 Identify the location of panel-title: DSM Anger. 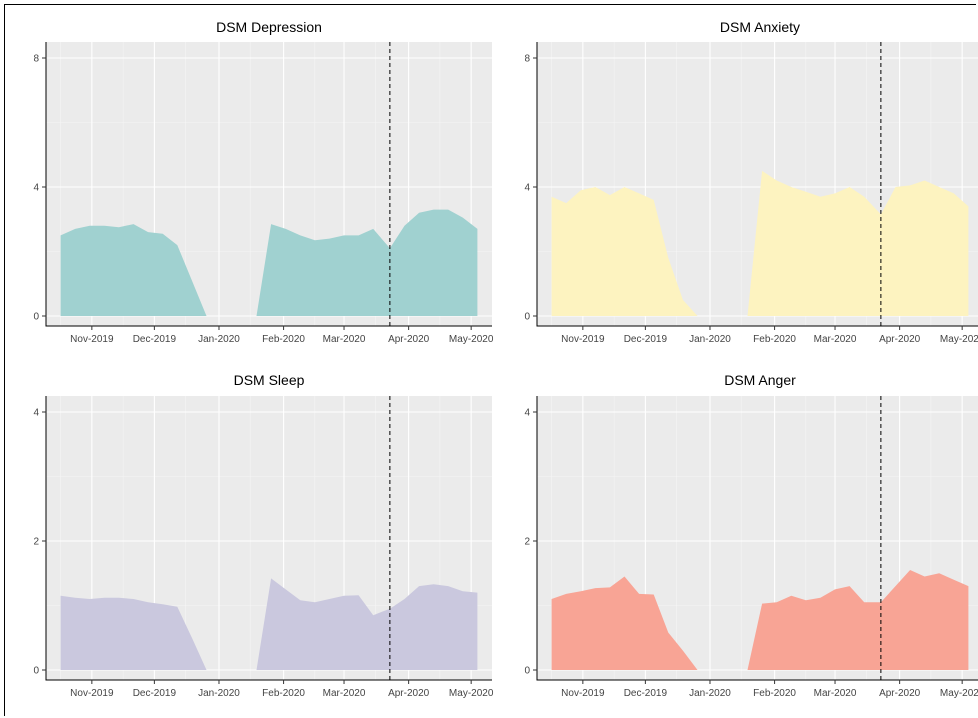
(760, 380).